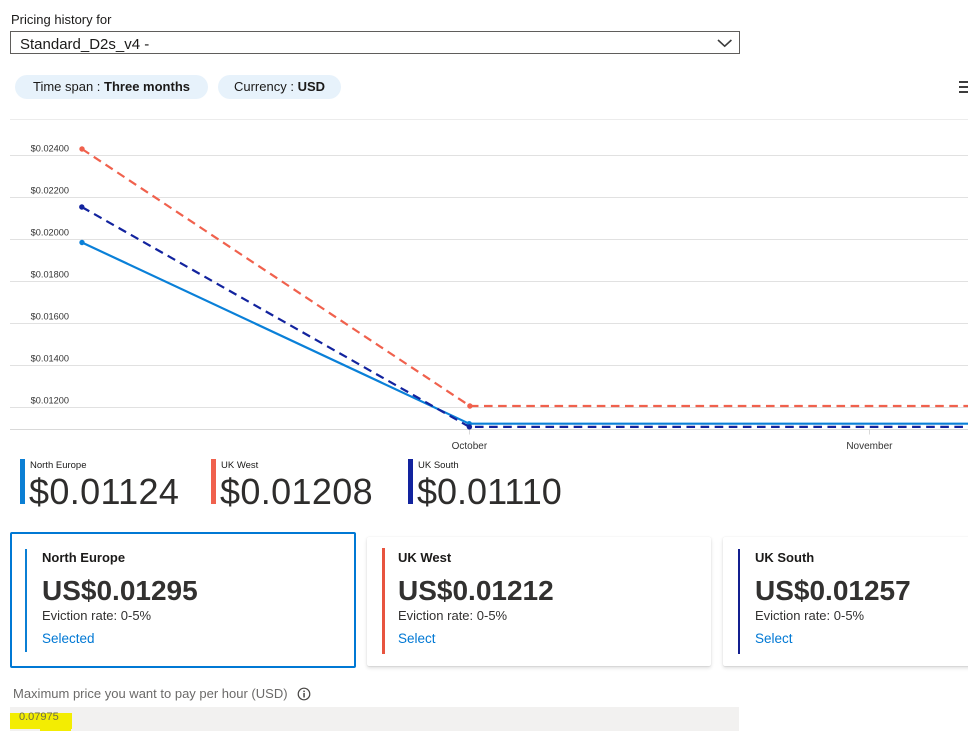  I want to click on svg-text: $0.01800, so click(50, 274).